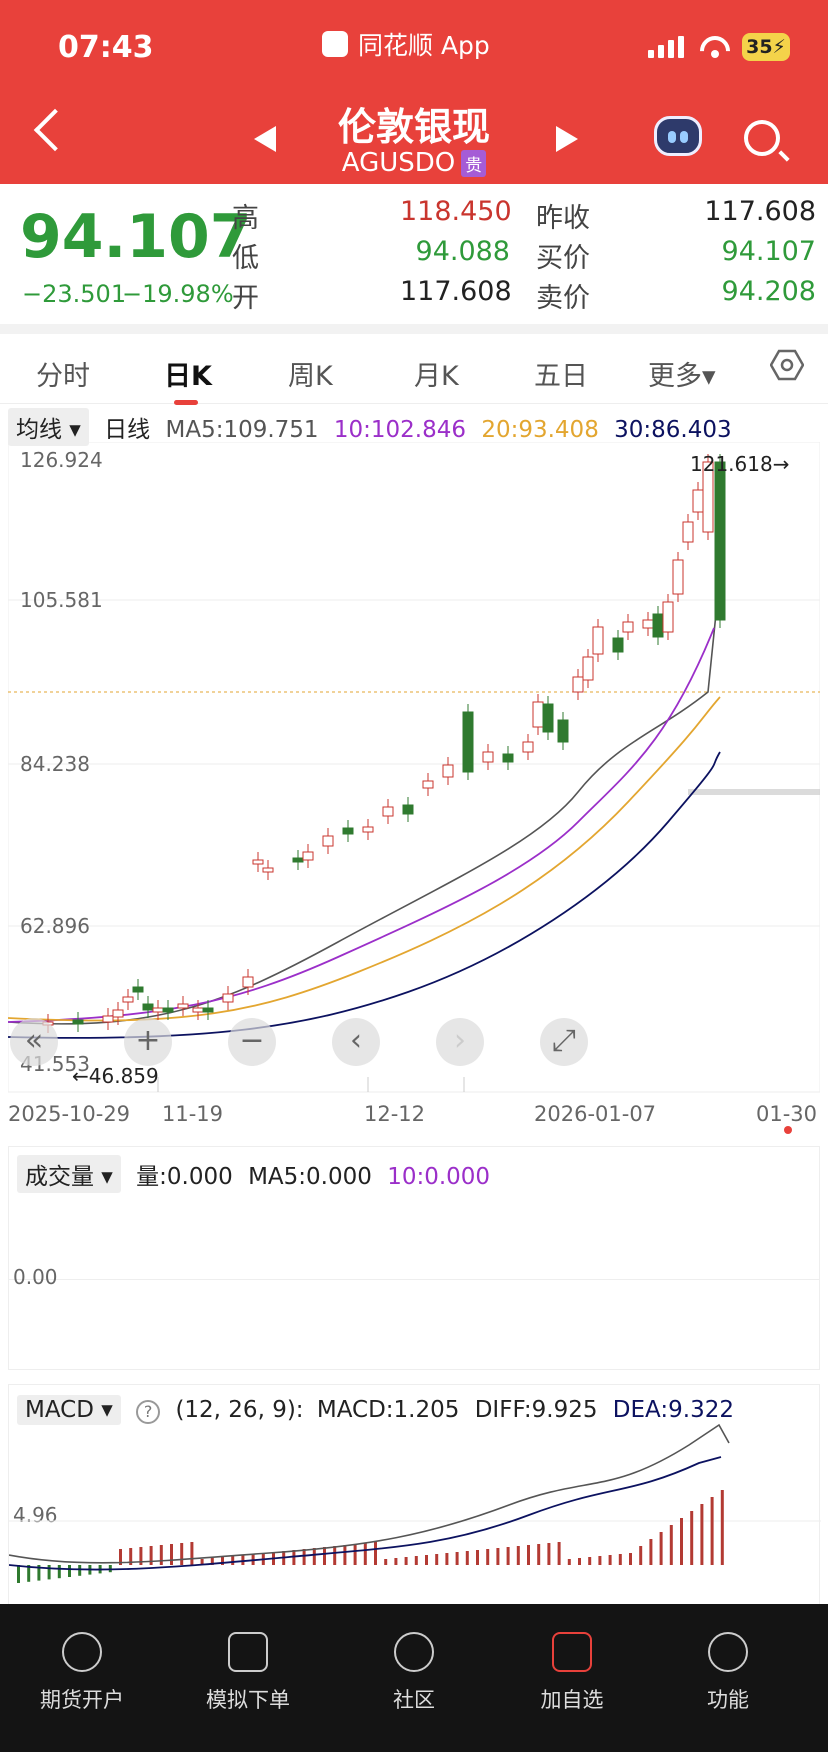 Image resolution: width=828 pixels, height=1752 pixels. What do you see at coordinates (572, 1673) in the screenshot?
I see `nav-add-watchlist: 加自选` at bounding box center [572, 1673].